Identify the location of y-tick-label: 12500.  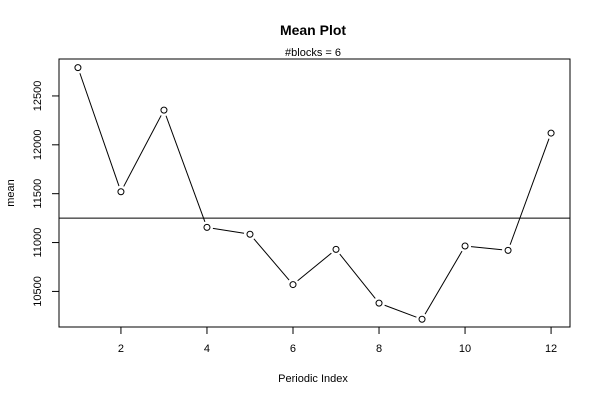
(38, 96).